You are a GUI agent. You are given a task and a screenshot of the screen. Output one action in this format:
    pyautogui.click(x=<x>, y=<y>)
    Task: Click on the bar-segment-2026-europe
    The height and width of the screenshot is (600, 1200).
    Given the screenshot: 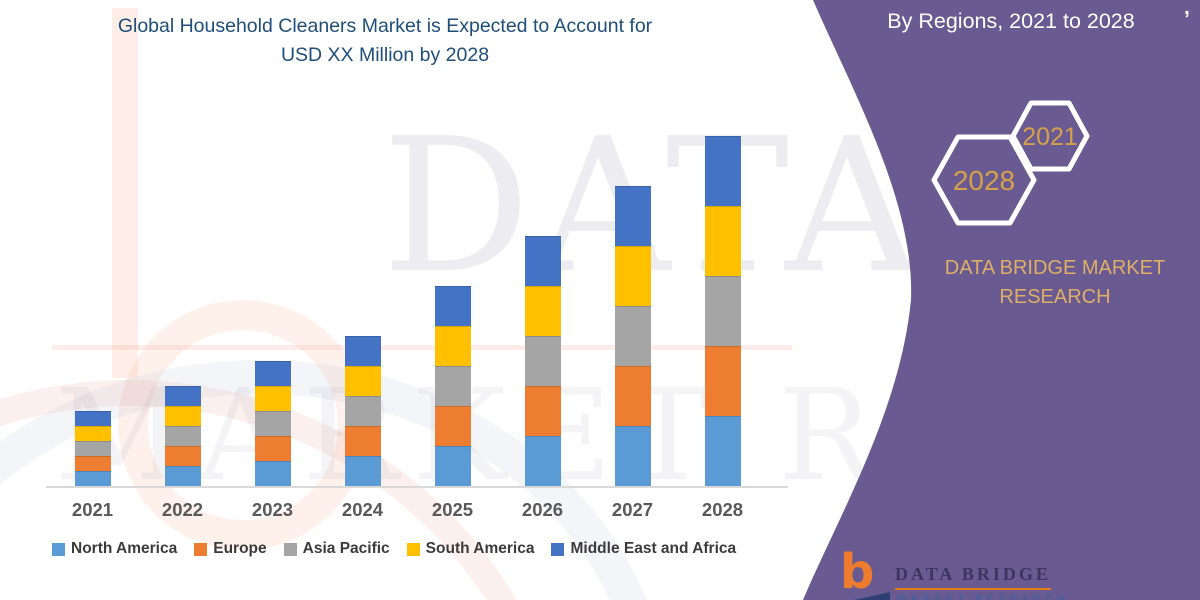 What is the action you would take?
    pyautogui.click(x=542, y=411)
    